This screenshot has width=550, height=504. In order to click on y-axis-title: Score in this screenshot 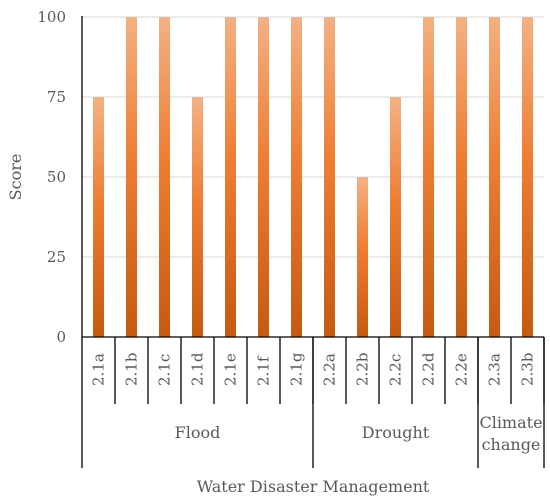, I will do `click(15, 177)`.